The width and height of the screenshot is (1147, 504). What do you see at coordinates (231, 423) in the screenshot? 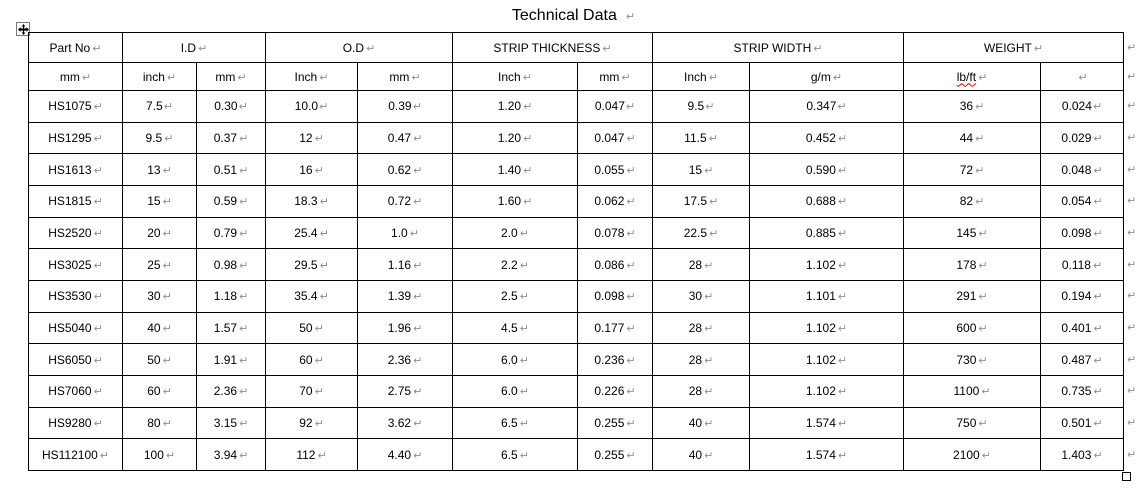
I see `value-cell: 3.15 ↵` at bounding box center [231, 423].